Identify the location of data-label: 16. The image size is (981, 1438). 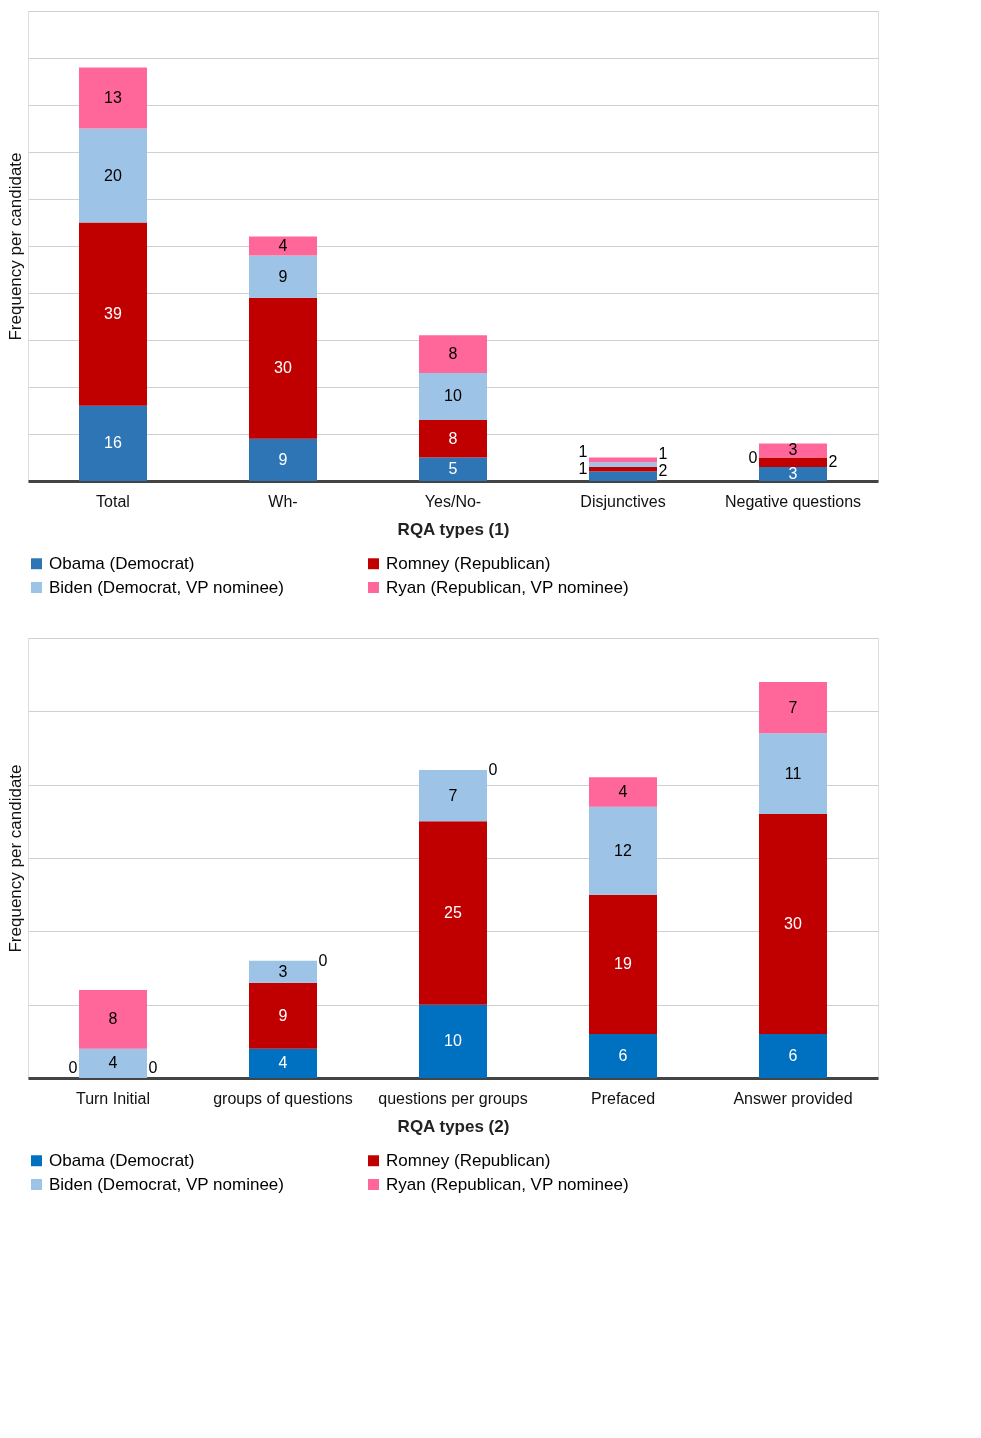
(113, 443).